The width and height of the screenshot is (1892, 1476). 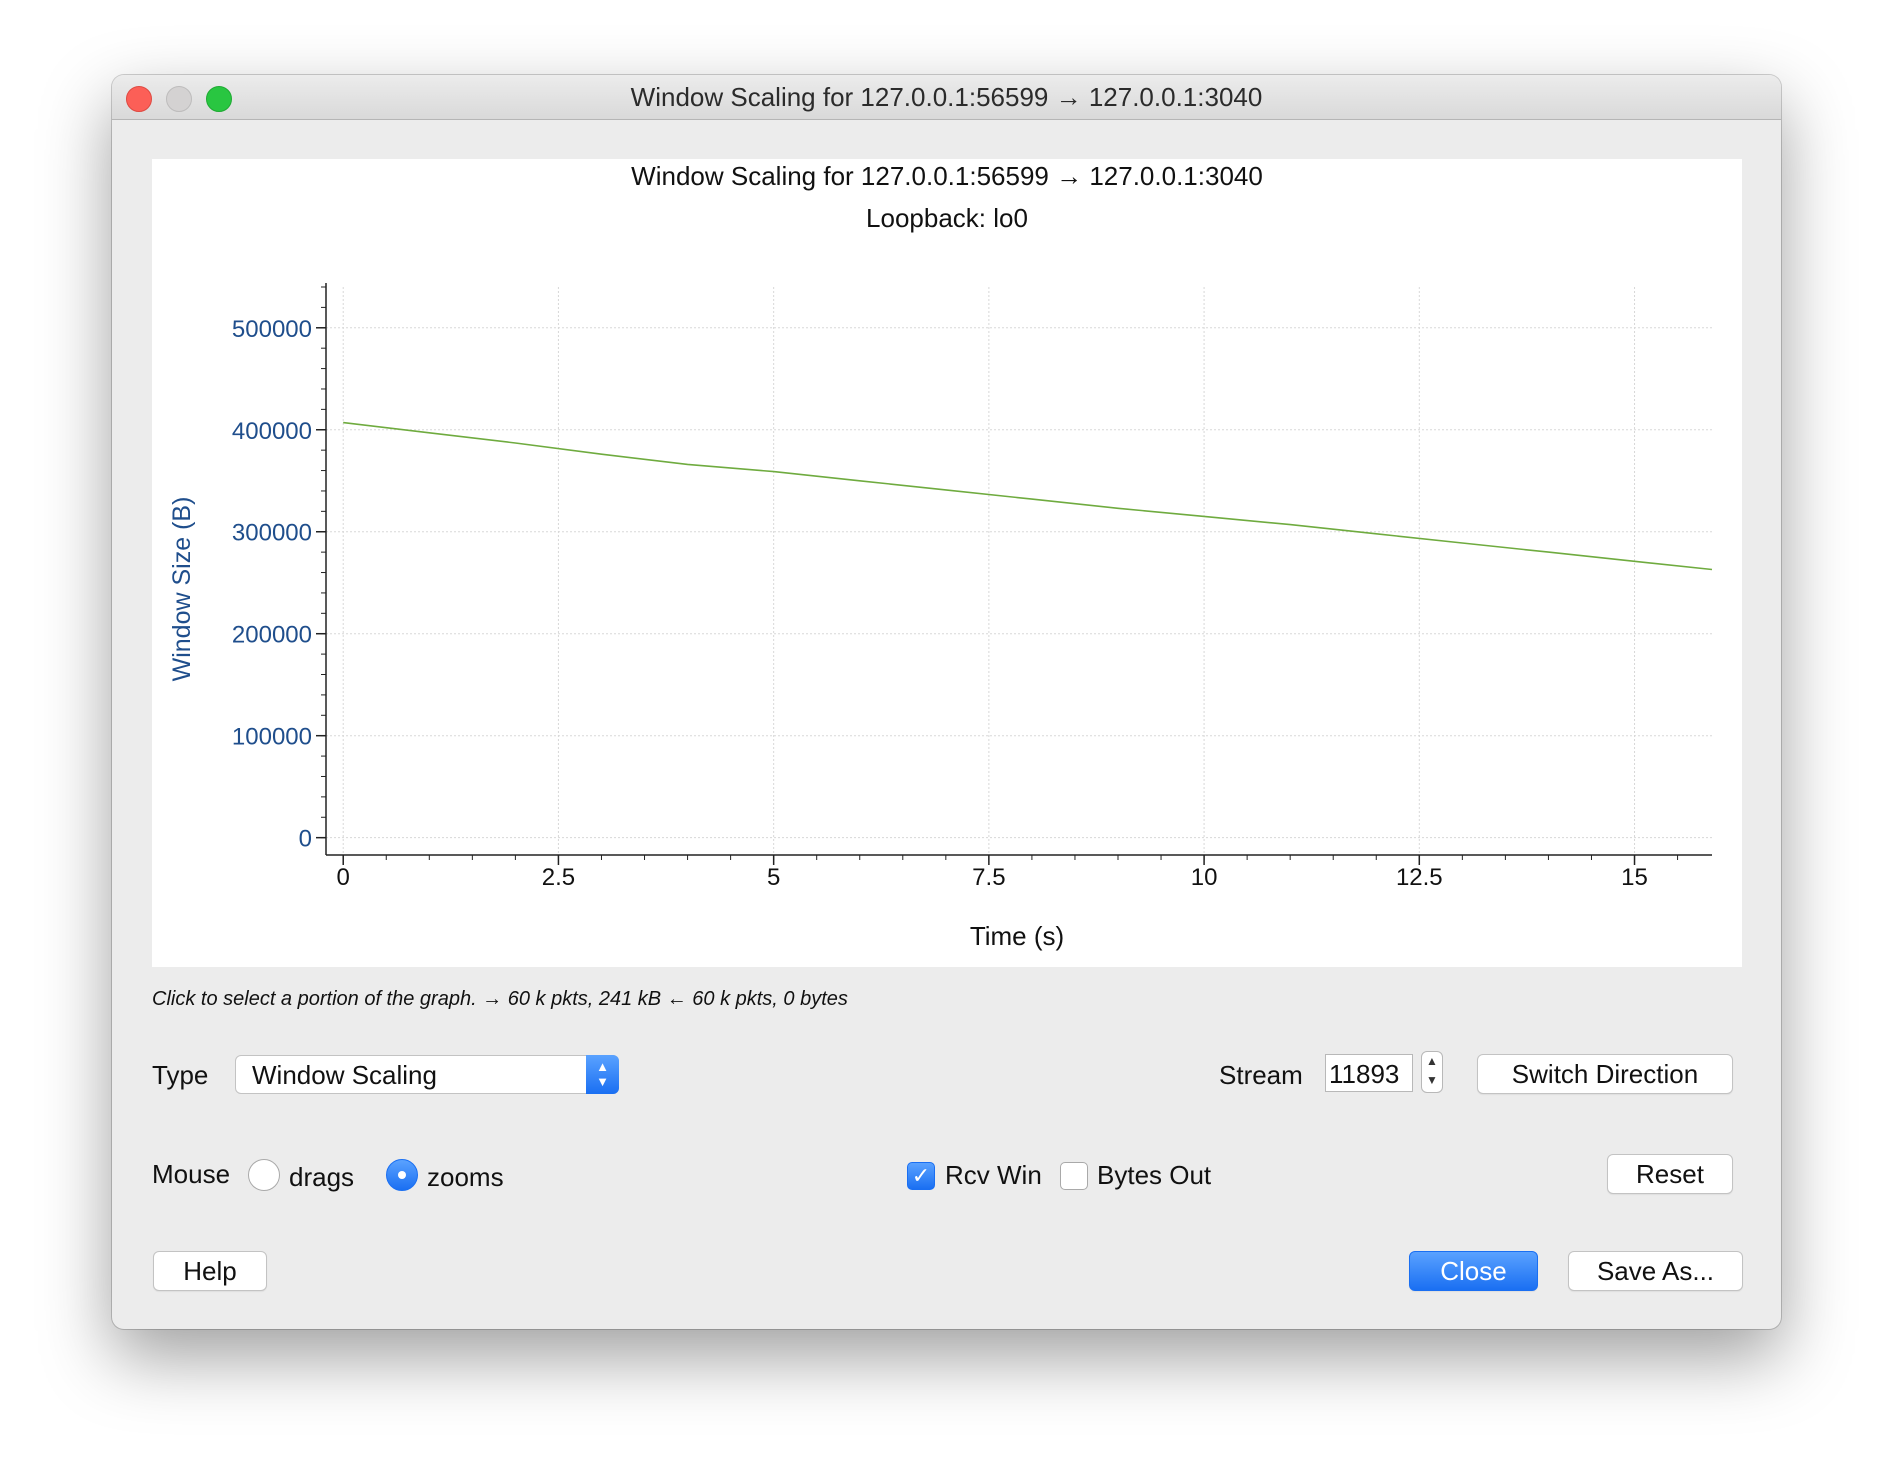 I want to click on radio-zooms, so click(x=402, y=1175).